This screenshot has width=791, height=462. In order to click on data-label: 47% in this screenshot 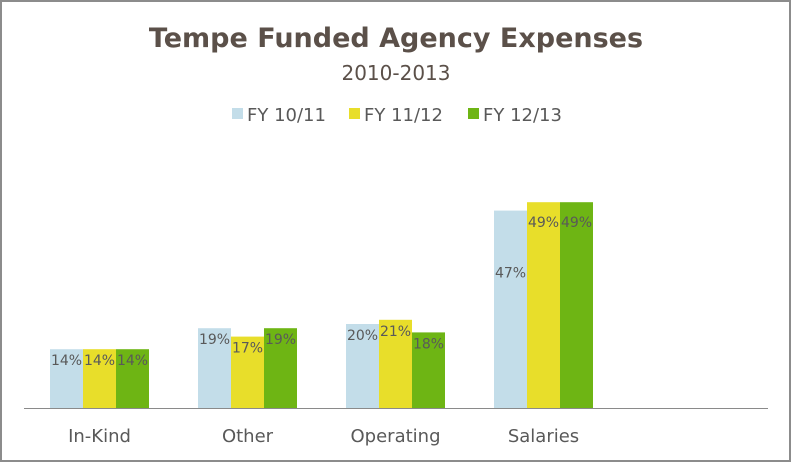, I will do `click(510, 274)`.